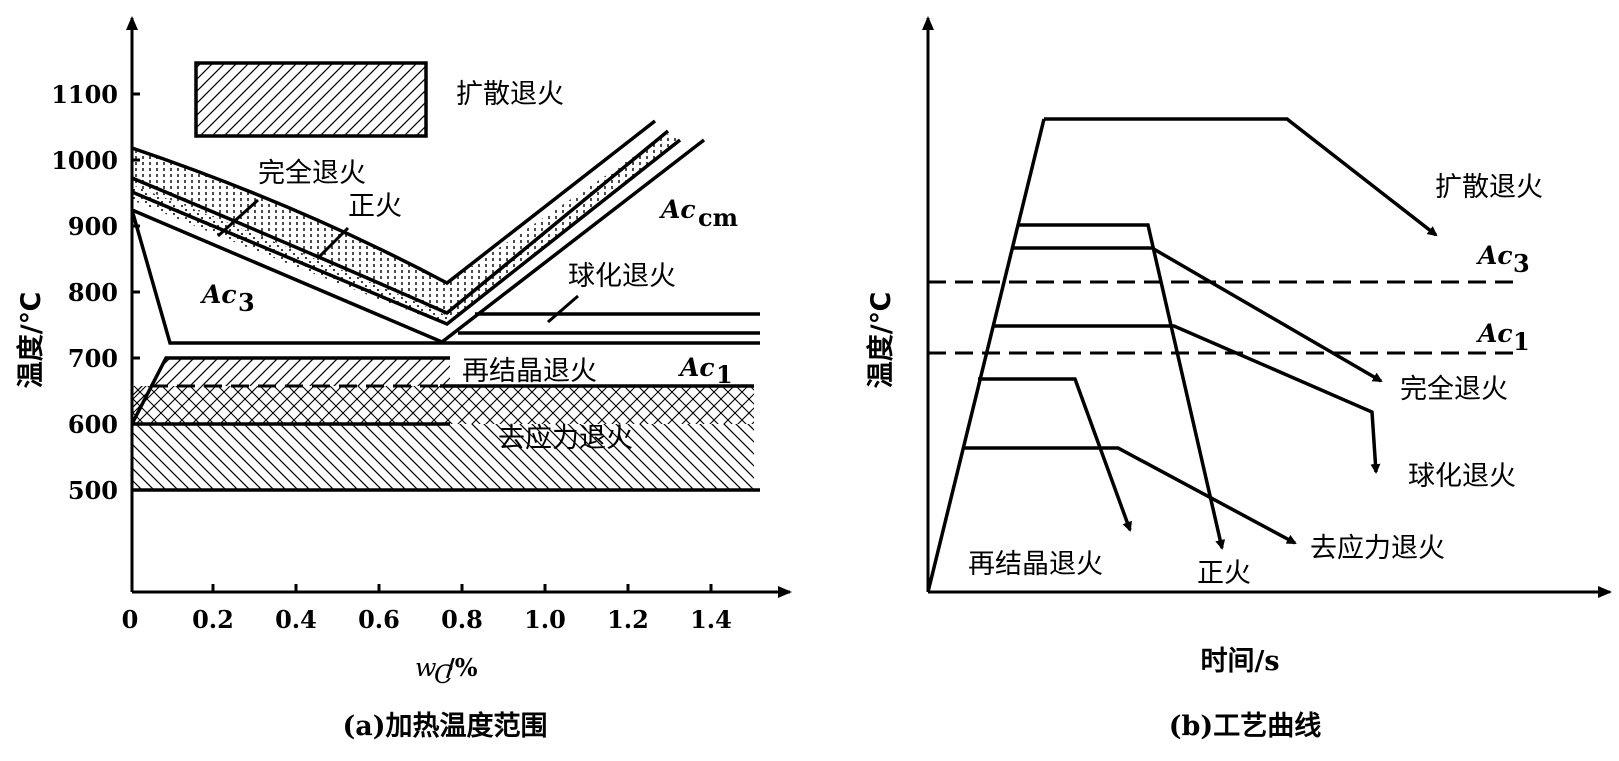 This screenshot has width=1619, height=761. What do you see at coordinates (1454, 389) in the screenshot?
I see `label-b-full: 完全退火` at bounding box center [1454, 389].